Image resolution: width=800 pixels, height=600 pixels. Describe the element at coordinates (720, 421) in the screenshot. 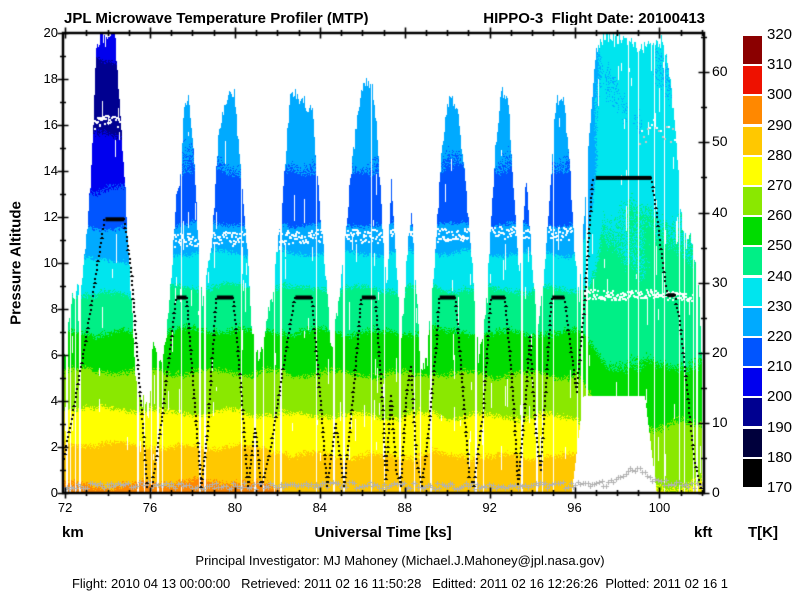

I see `kft-tick-label: 10` at that location.